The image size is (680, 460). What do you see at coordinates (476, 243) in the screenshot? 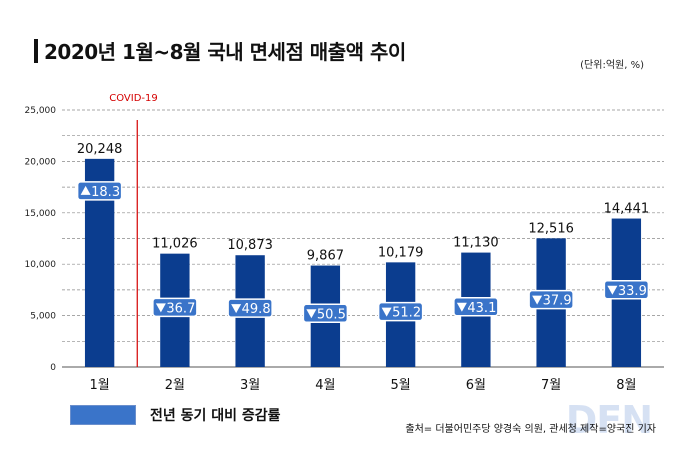
I see `bar-value-label: 11,130` at bounding box center [476, 243].